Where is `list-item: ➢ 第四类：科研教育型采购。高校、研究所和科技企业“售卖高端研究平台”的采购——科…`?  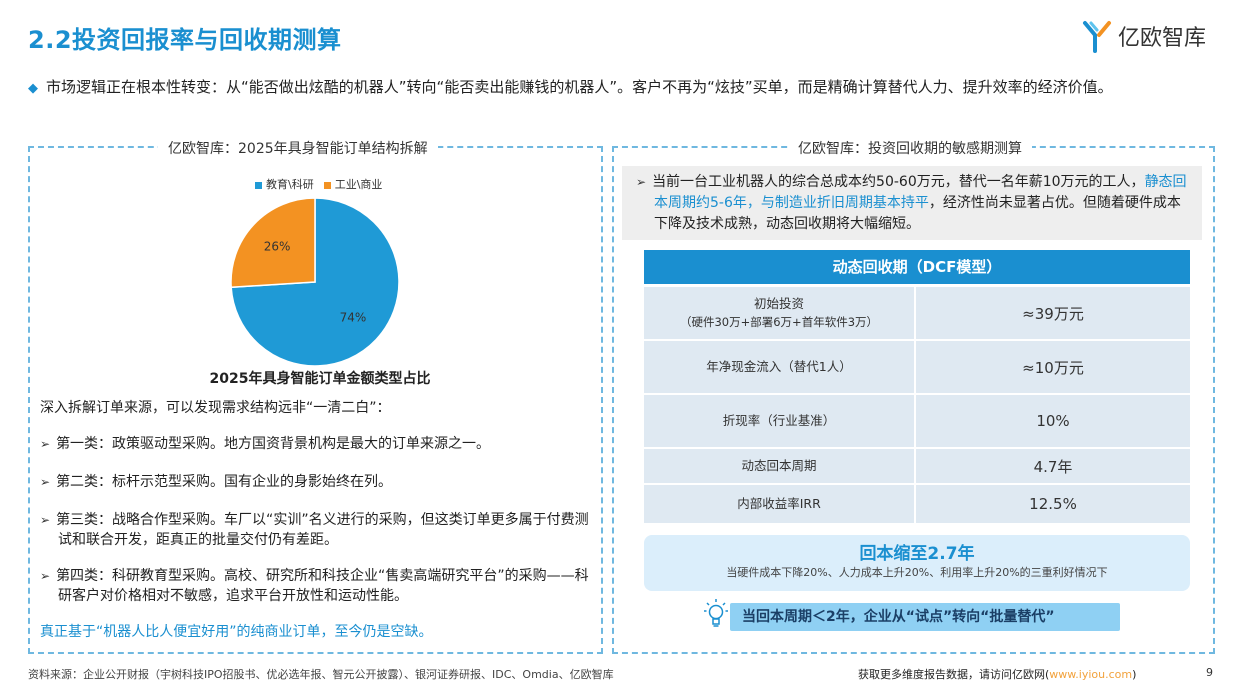 list-item: ➢ 第四类：科研教育型采购。高校、研究所和科技企业“售卖高端研究平台”的采购——科… is located at coordinates (320, 586).